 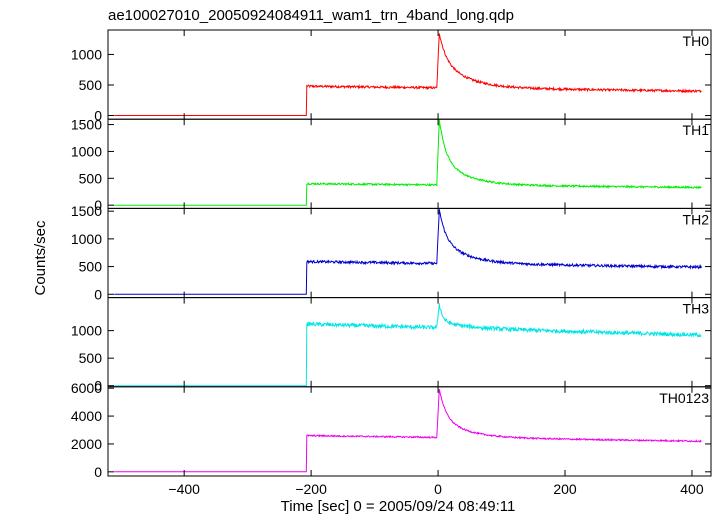 I want to click on y-axis-label: Counts/sec, so click(x=40, y=258).